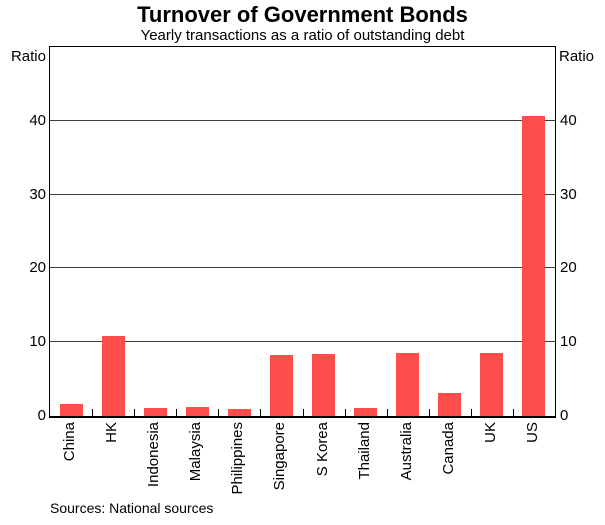 The image size is (605, 525). What do you see at coordinates (37, 342) in the screenshot?
I see `y-tick-label-left-10: 10` at bounding box center [37, 342].